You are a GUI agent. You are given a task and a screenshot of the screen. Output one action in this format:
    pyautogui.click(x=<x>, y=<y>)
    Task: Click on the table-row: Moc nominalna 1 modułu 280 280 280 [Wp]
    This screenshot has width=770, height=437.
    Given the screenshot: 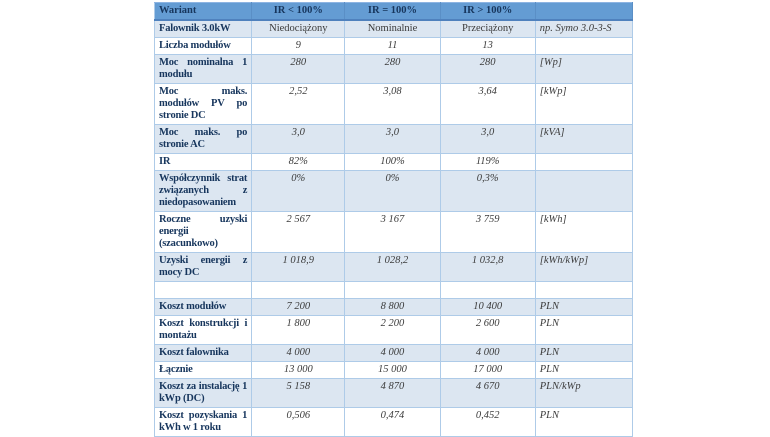 What is the action you would take?
    pyautogui.click(x=393, y=69)
    